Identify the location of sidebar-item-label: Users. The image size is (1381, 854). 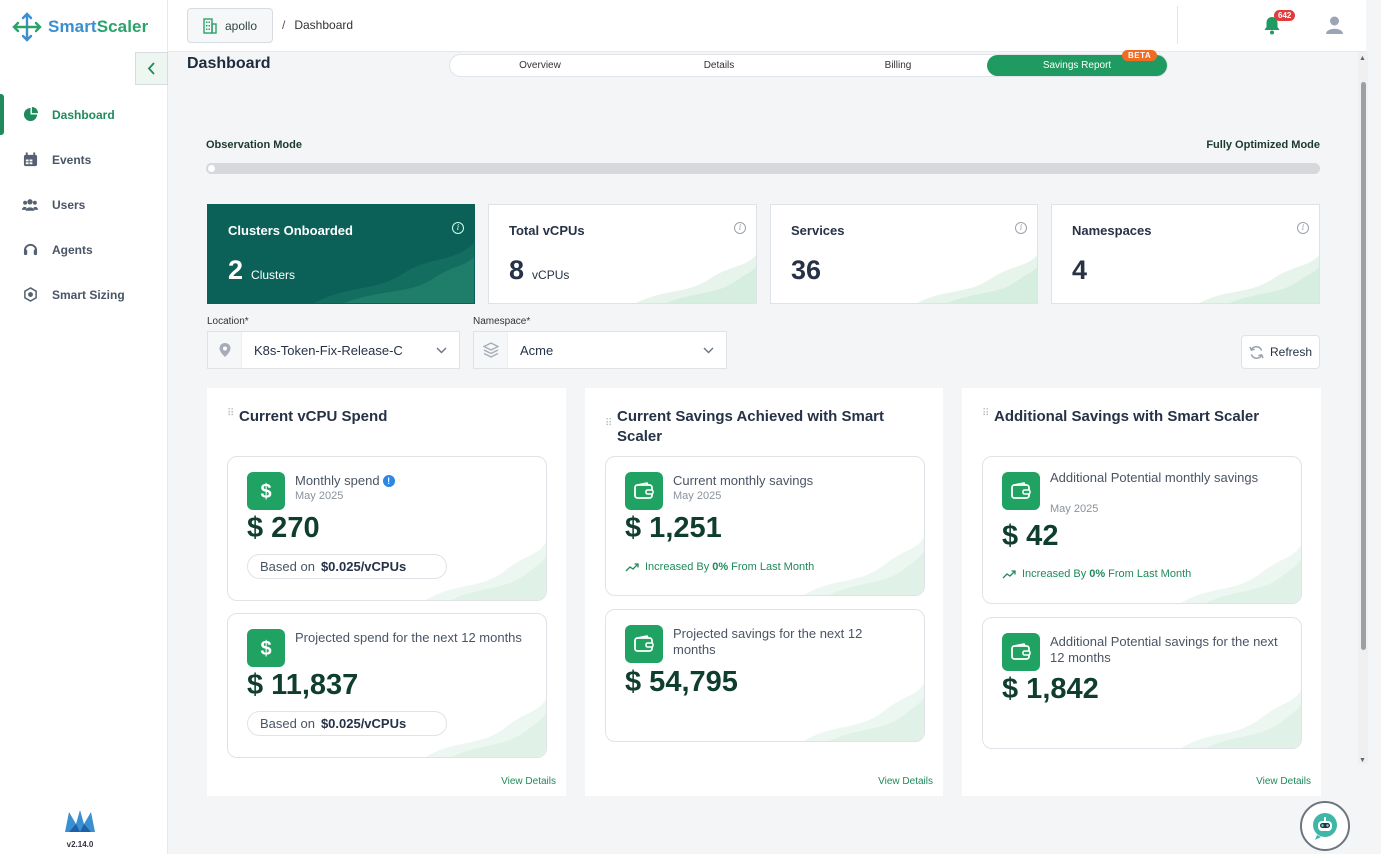
(69, 204).